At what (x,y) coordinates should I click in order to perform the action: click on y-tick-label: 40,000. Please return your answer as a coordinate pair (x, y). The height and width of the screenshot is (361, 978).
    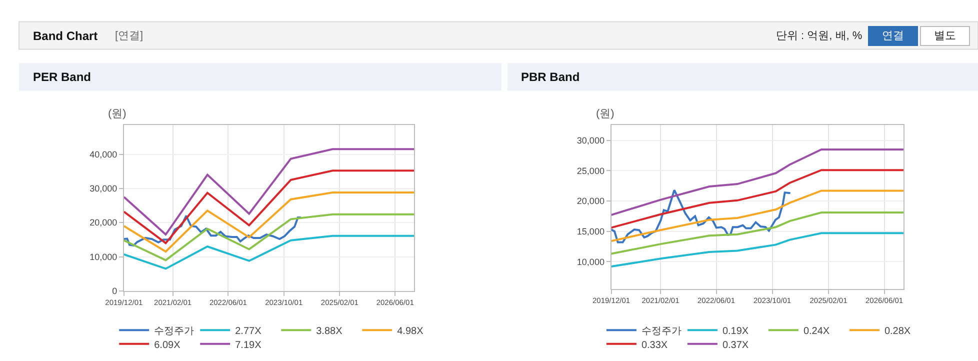
    Looking at the image, I should click on (104, 154).